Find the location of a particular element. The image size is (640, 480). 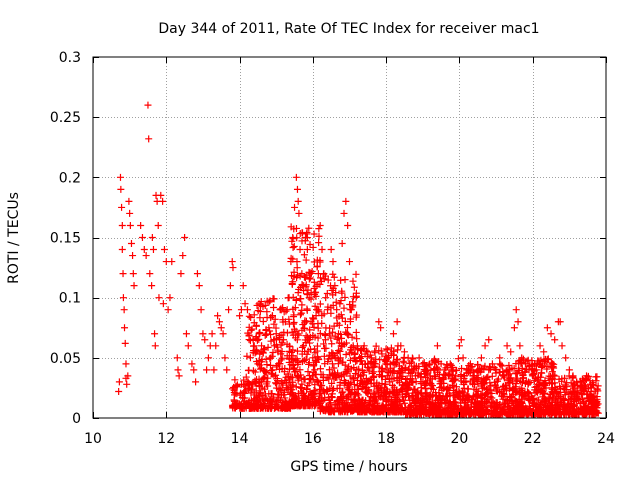

y-tick-label: 0.05 is located at coordinates (65, 359).